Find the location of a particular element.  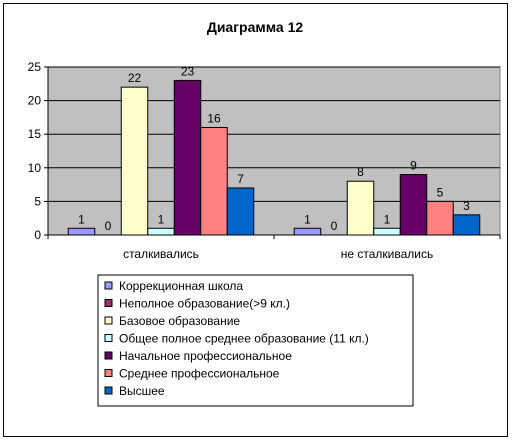

y-tick-label: 20 is located at coordinates (35, 101).